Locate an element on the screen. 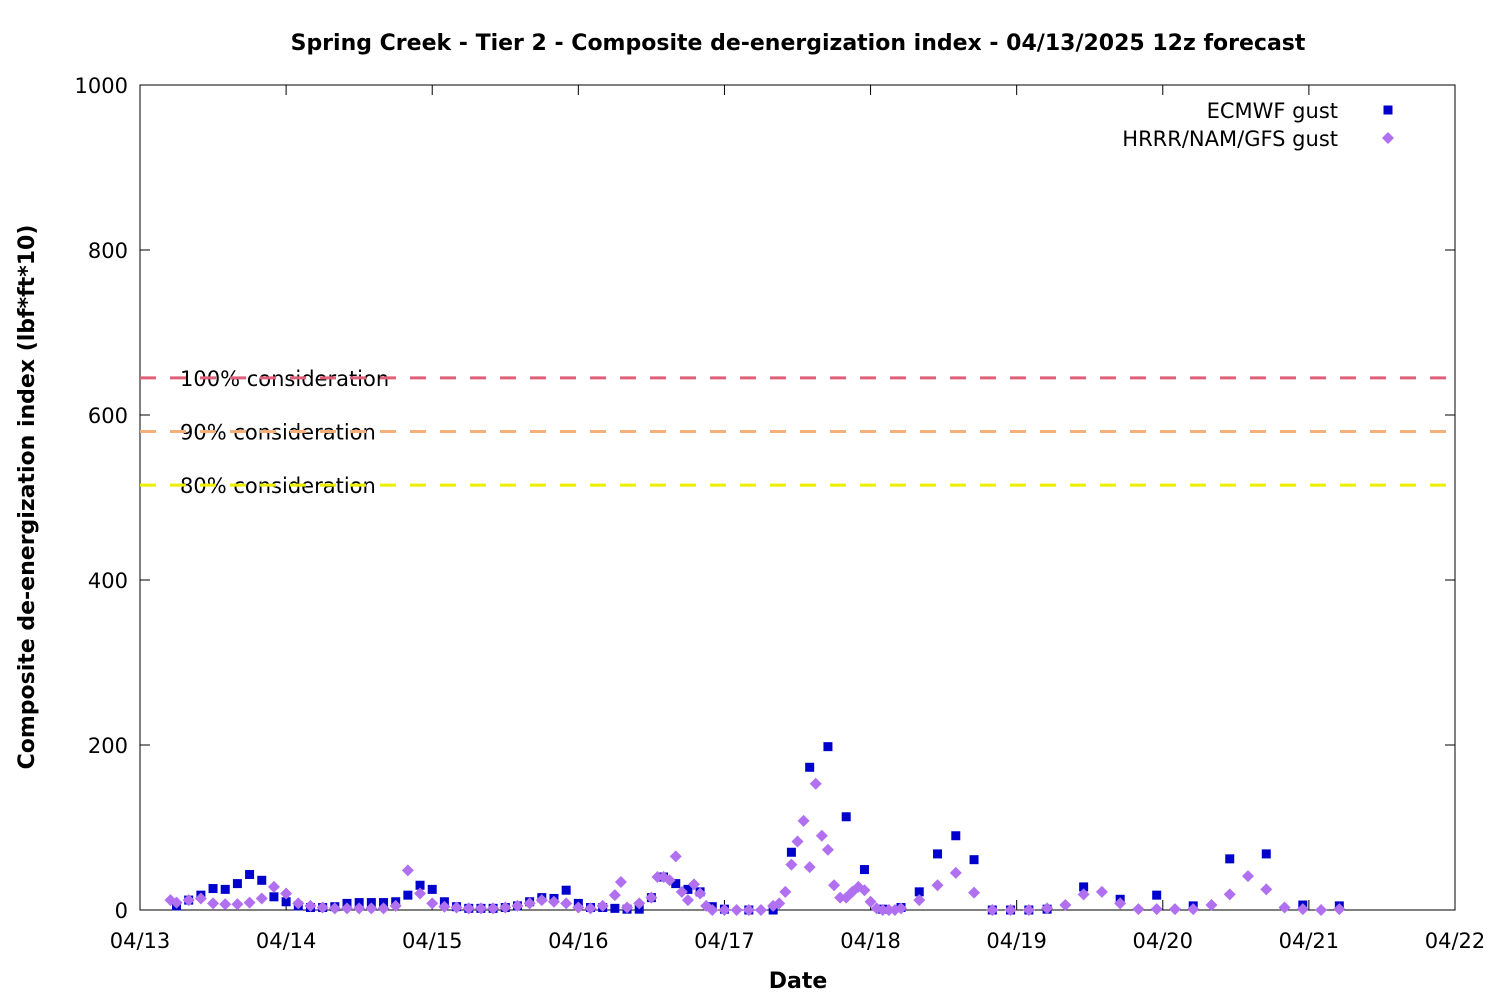  legend-label: HRRR/NAM/GFS gust is located at coordinates (1230, 139).